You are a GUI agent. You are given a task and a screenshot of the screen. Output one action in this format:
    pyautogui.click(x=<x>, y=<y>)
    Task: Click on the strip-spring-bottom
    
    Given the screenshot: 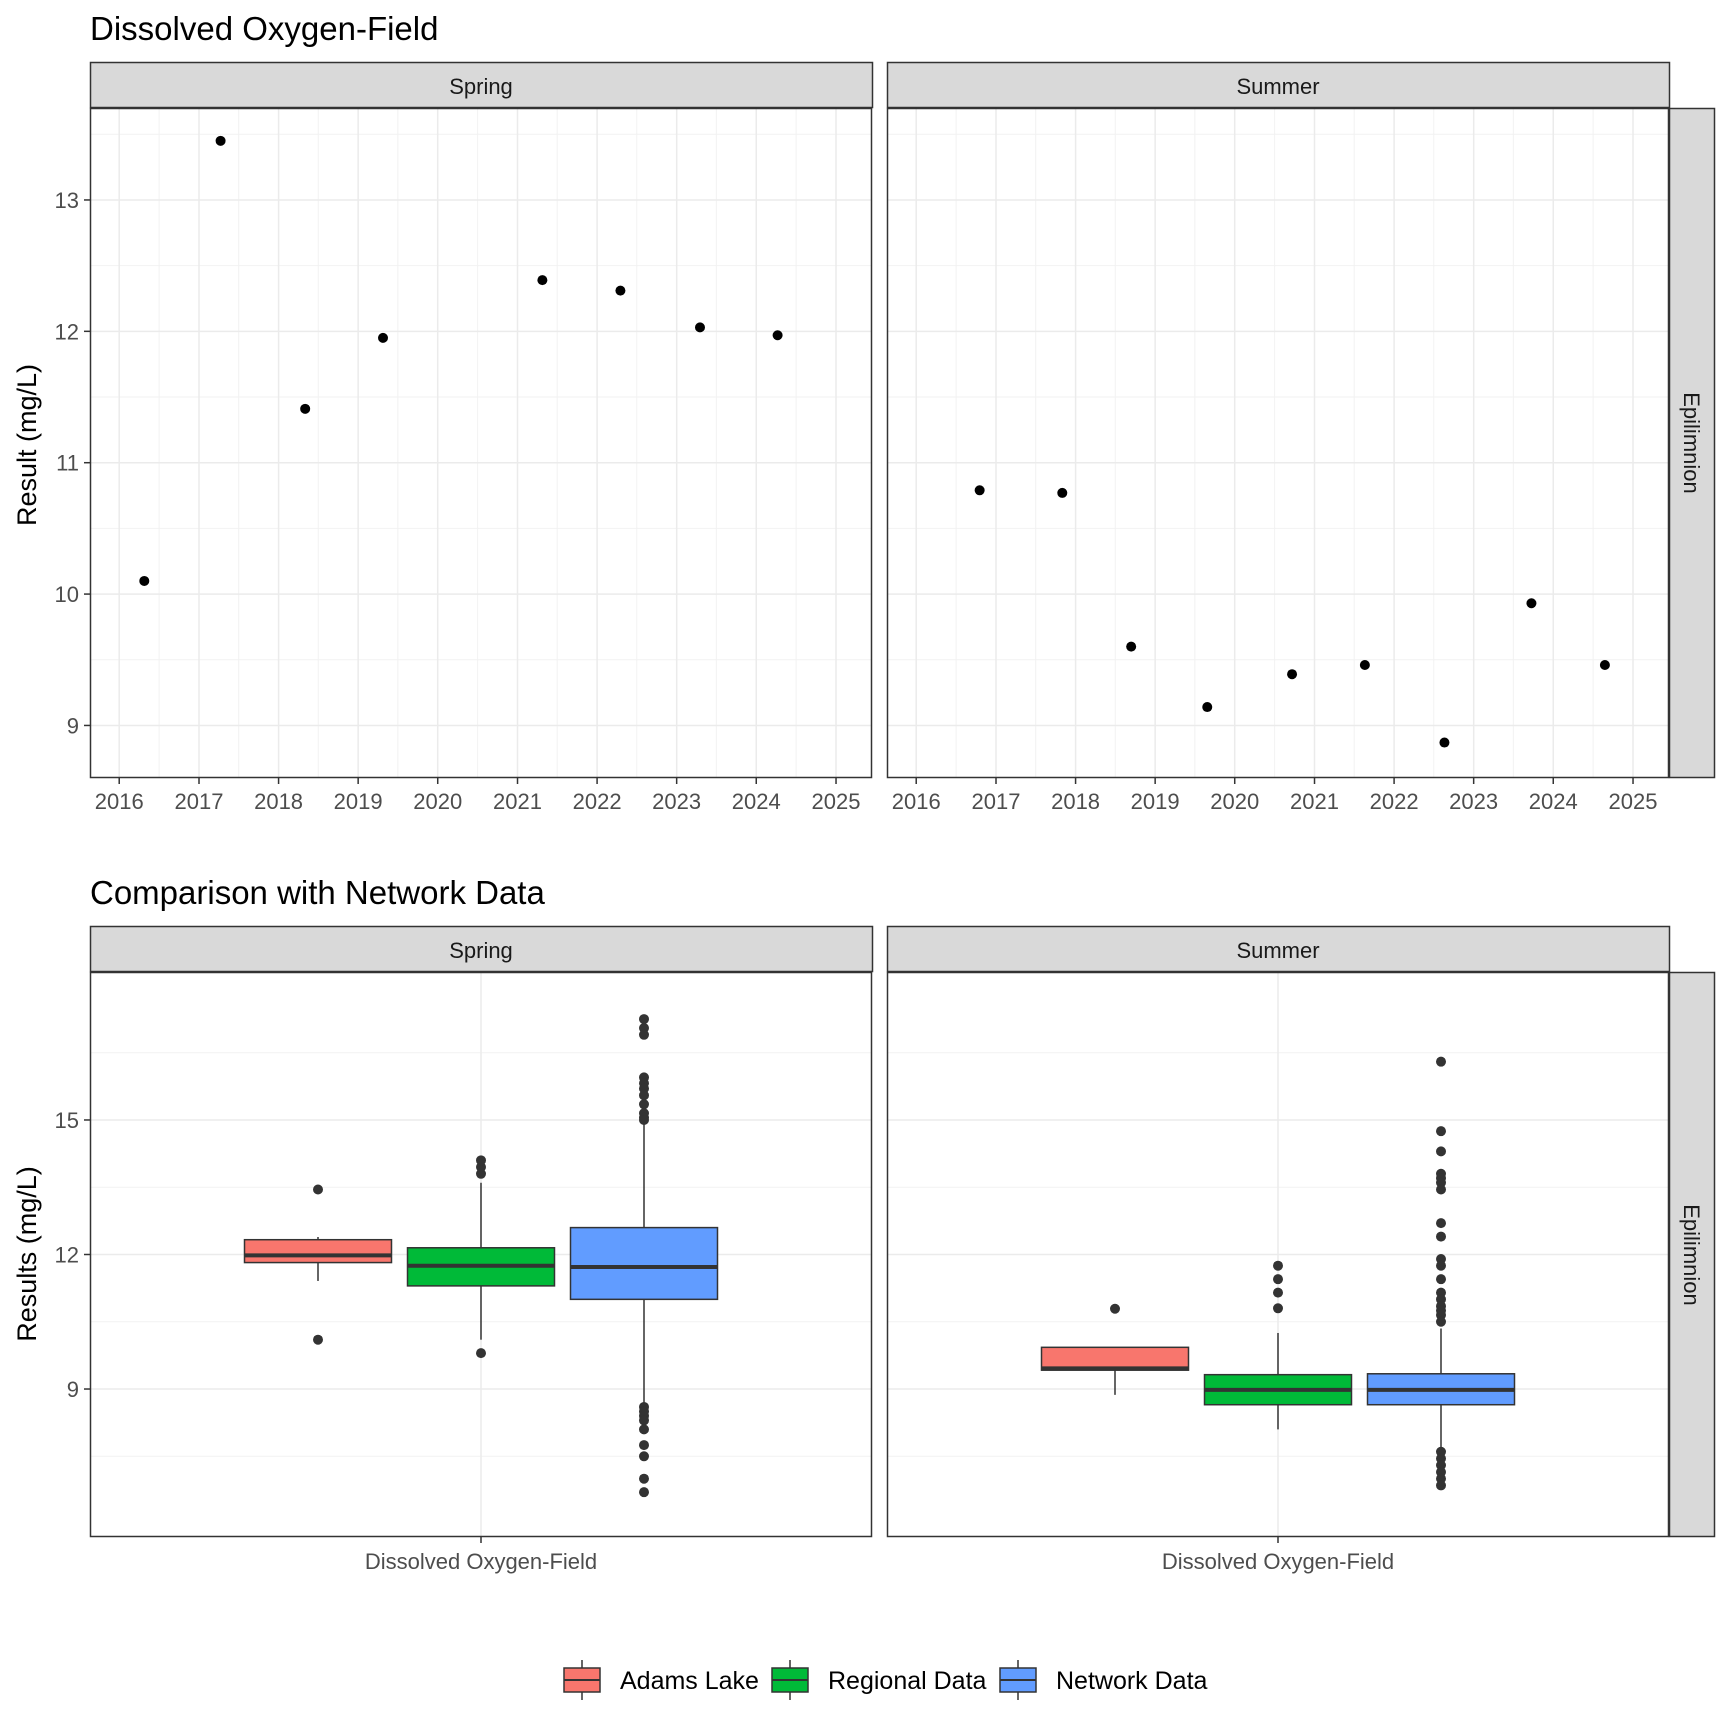 What is the action you would take?
    pyautogui.click(x=481, y=949)
    